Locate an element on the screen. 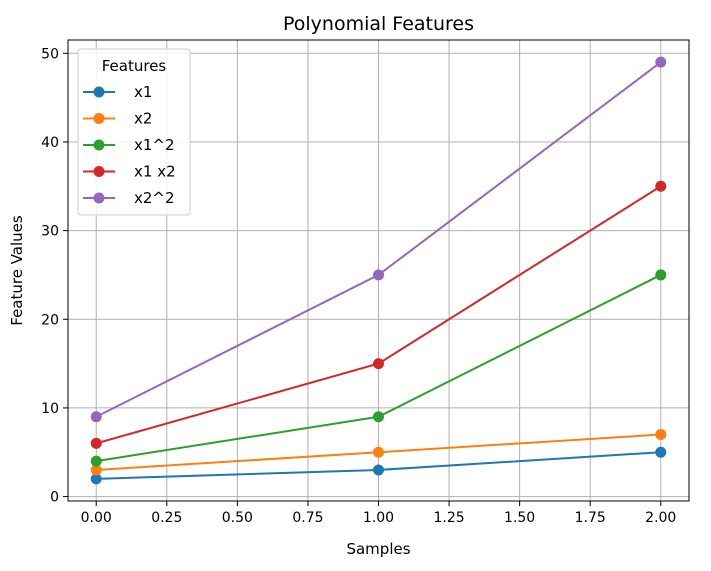 This screenshot has height=571, width=711. series-x2 is located at coordinates (378, 452).